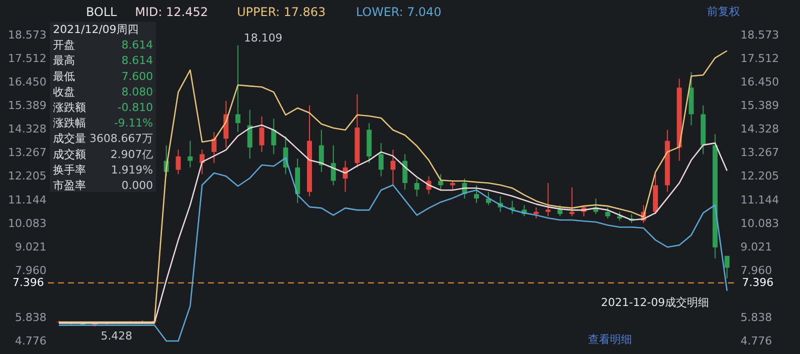 This screenshot has height=354, width=800. I want to click on annotation: -9.11%, so click(133, 123).